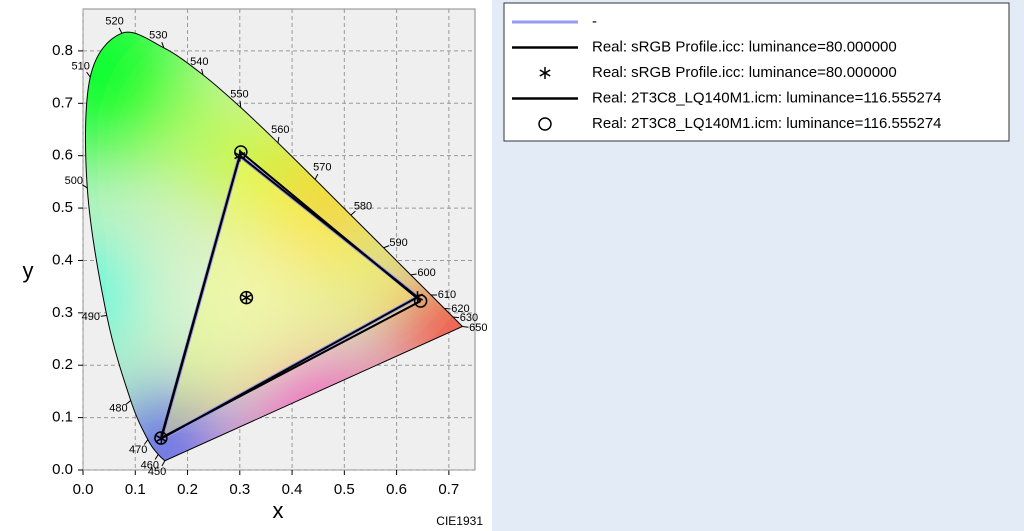  Describe the element at coordinates (138, 450) in the screenshot. I see `wavelength-label: 470` at that location.